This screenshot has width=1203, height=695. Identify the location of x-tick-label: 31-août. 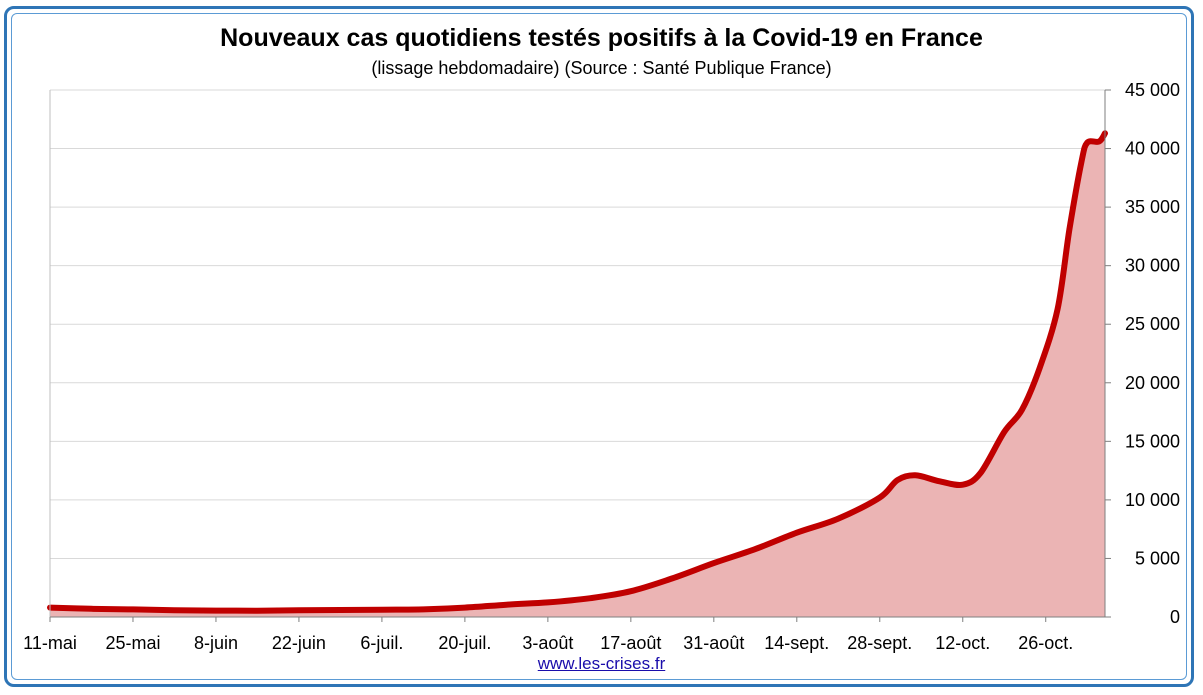
(713, 643).